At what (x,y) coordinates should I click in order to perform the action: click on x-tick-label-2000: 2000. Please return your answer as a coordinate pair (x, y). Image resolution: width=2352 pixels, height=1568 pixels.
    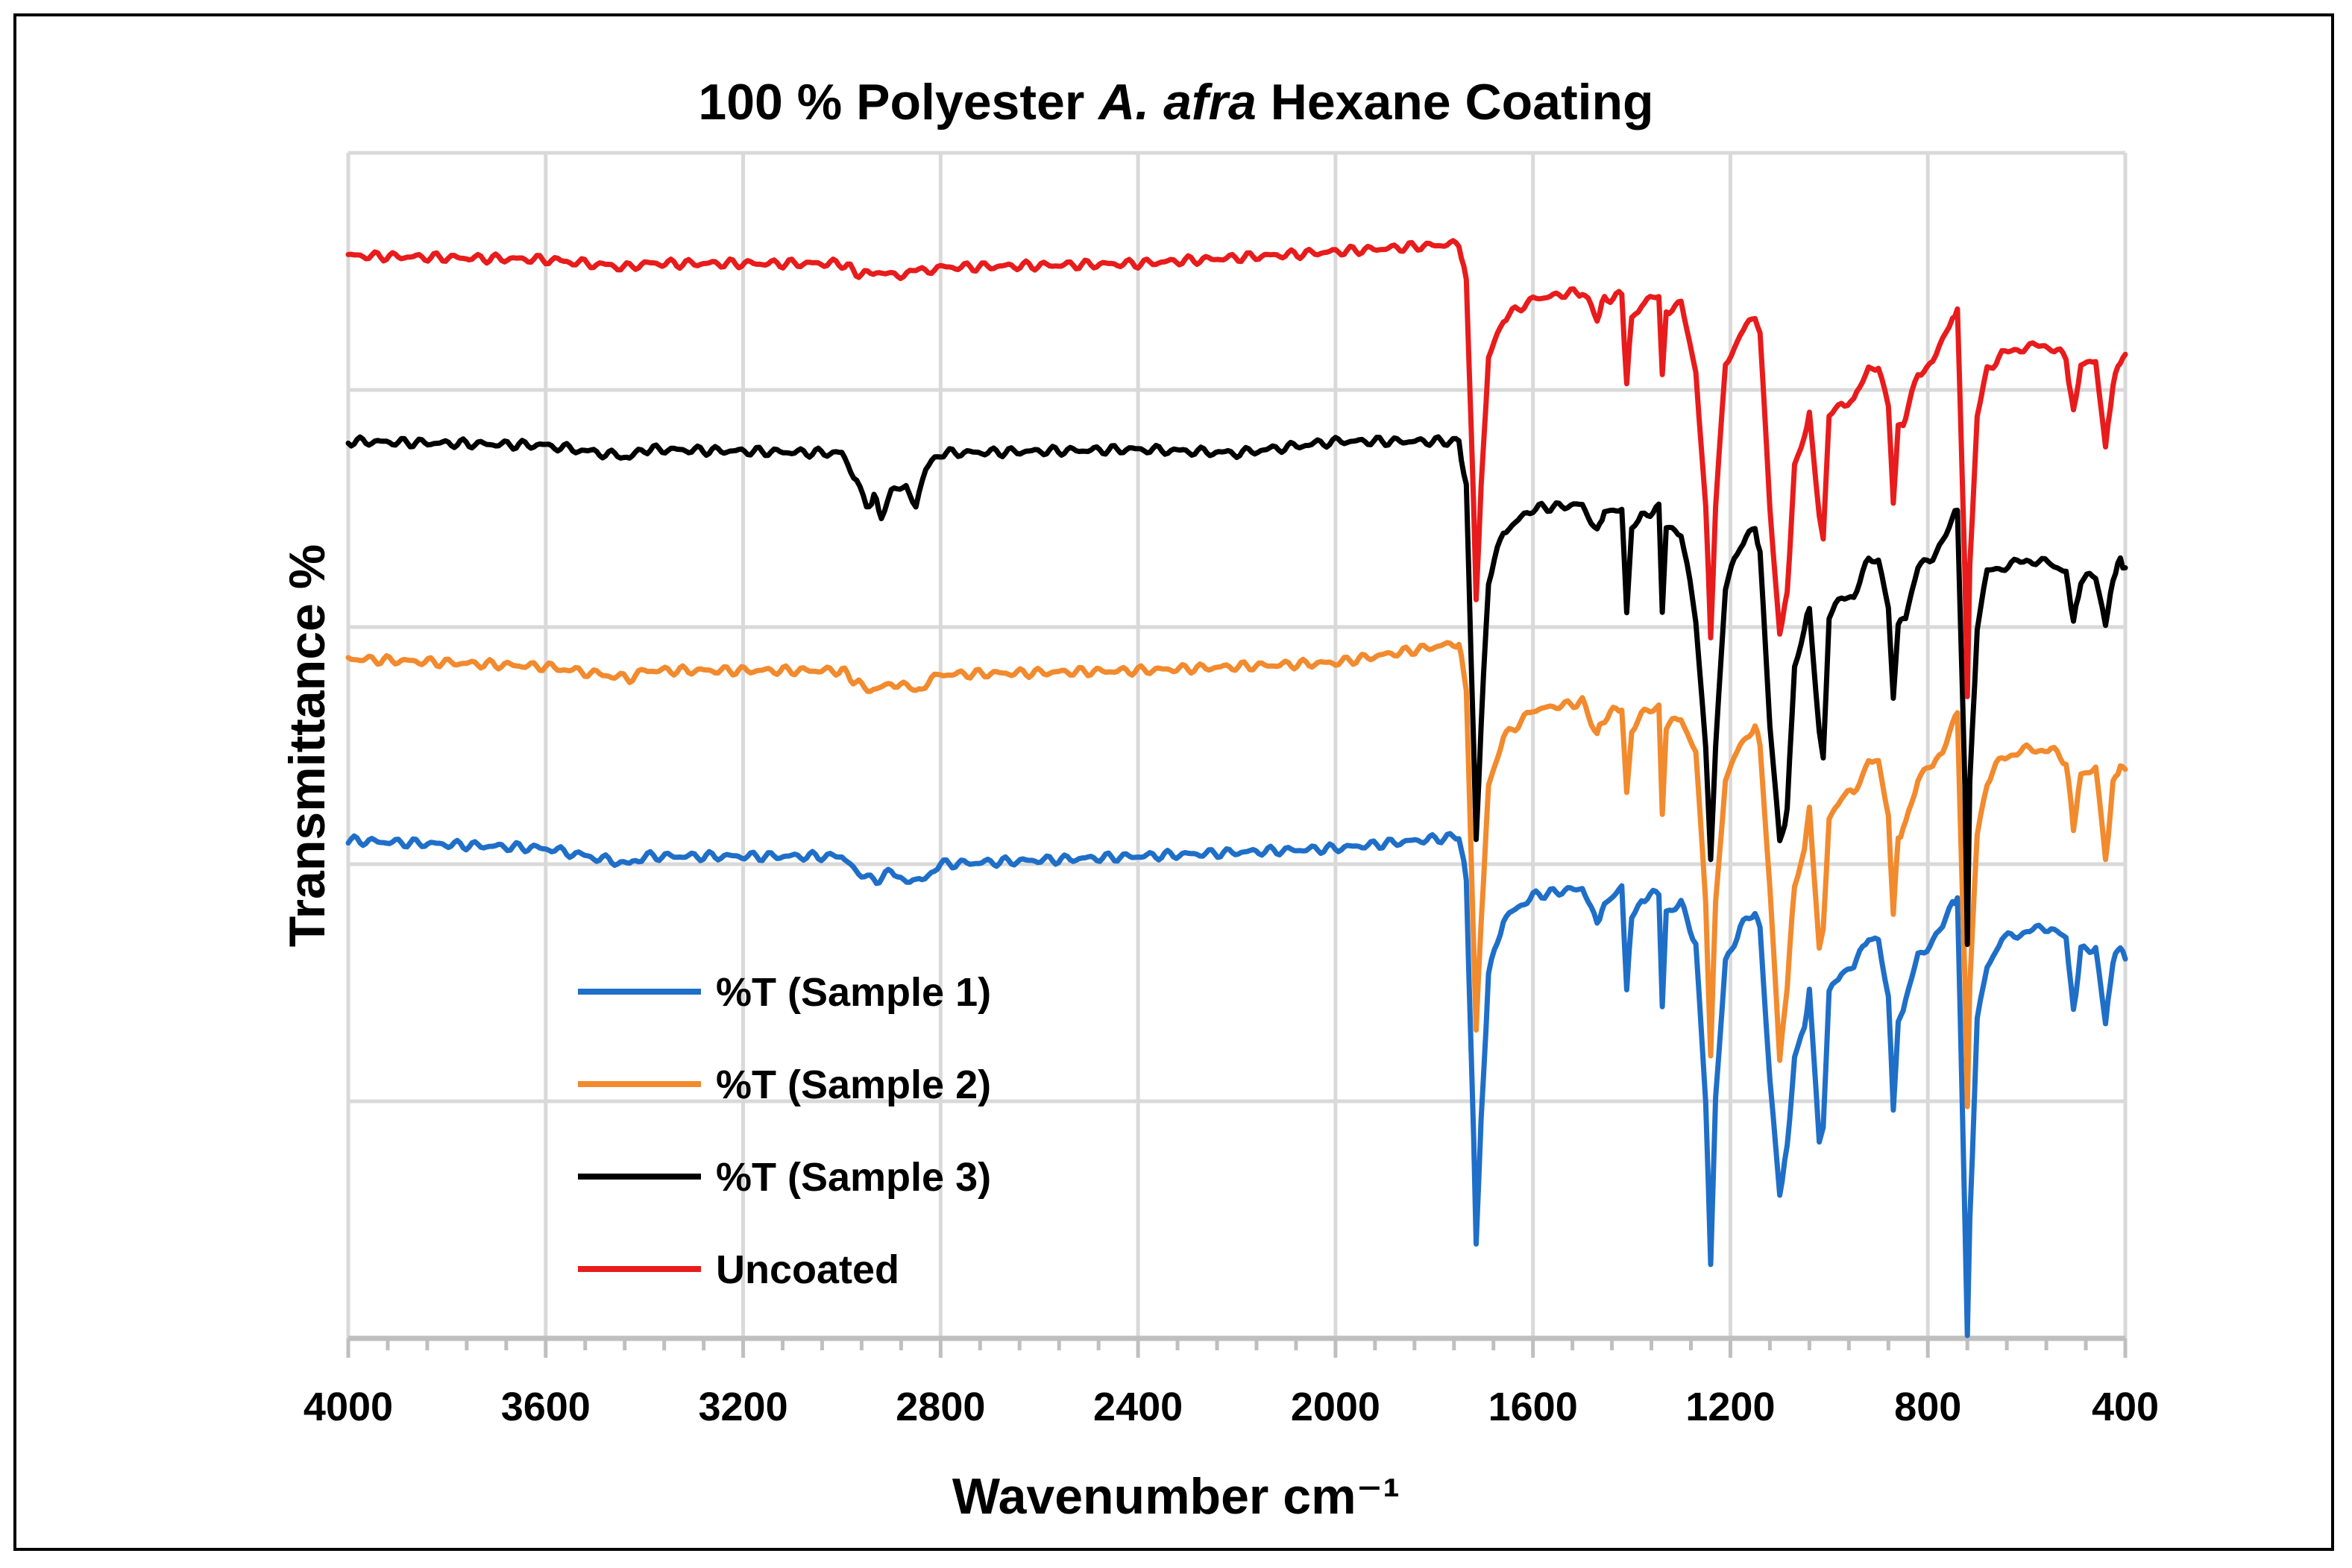
    Looking at the image, I should click on (1335, 1407).